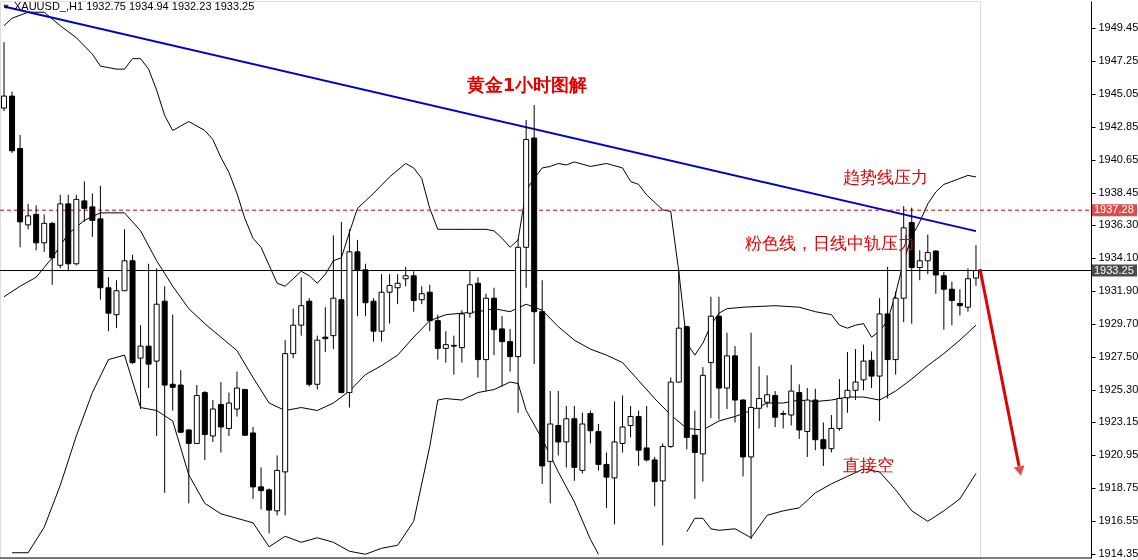  Describe the element at coordinates (1118, 421) in the screenshot. I see `y-tick-label: 1923.15` at that location.